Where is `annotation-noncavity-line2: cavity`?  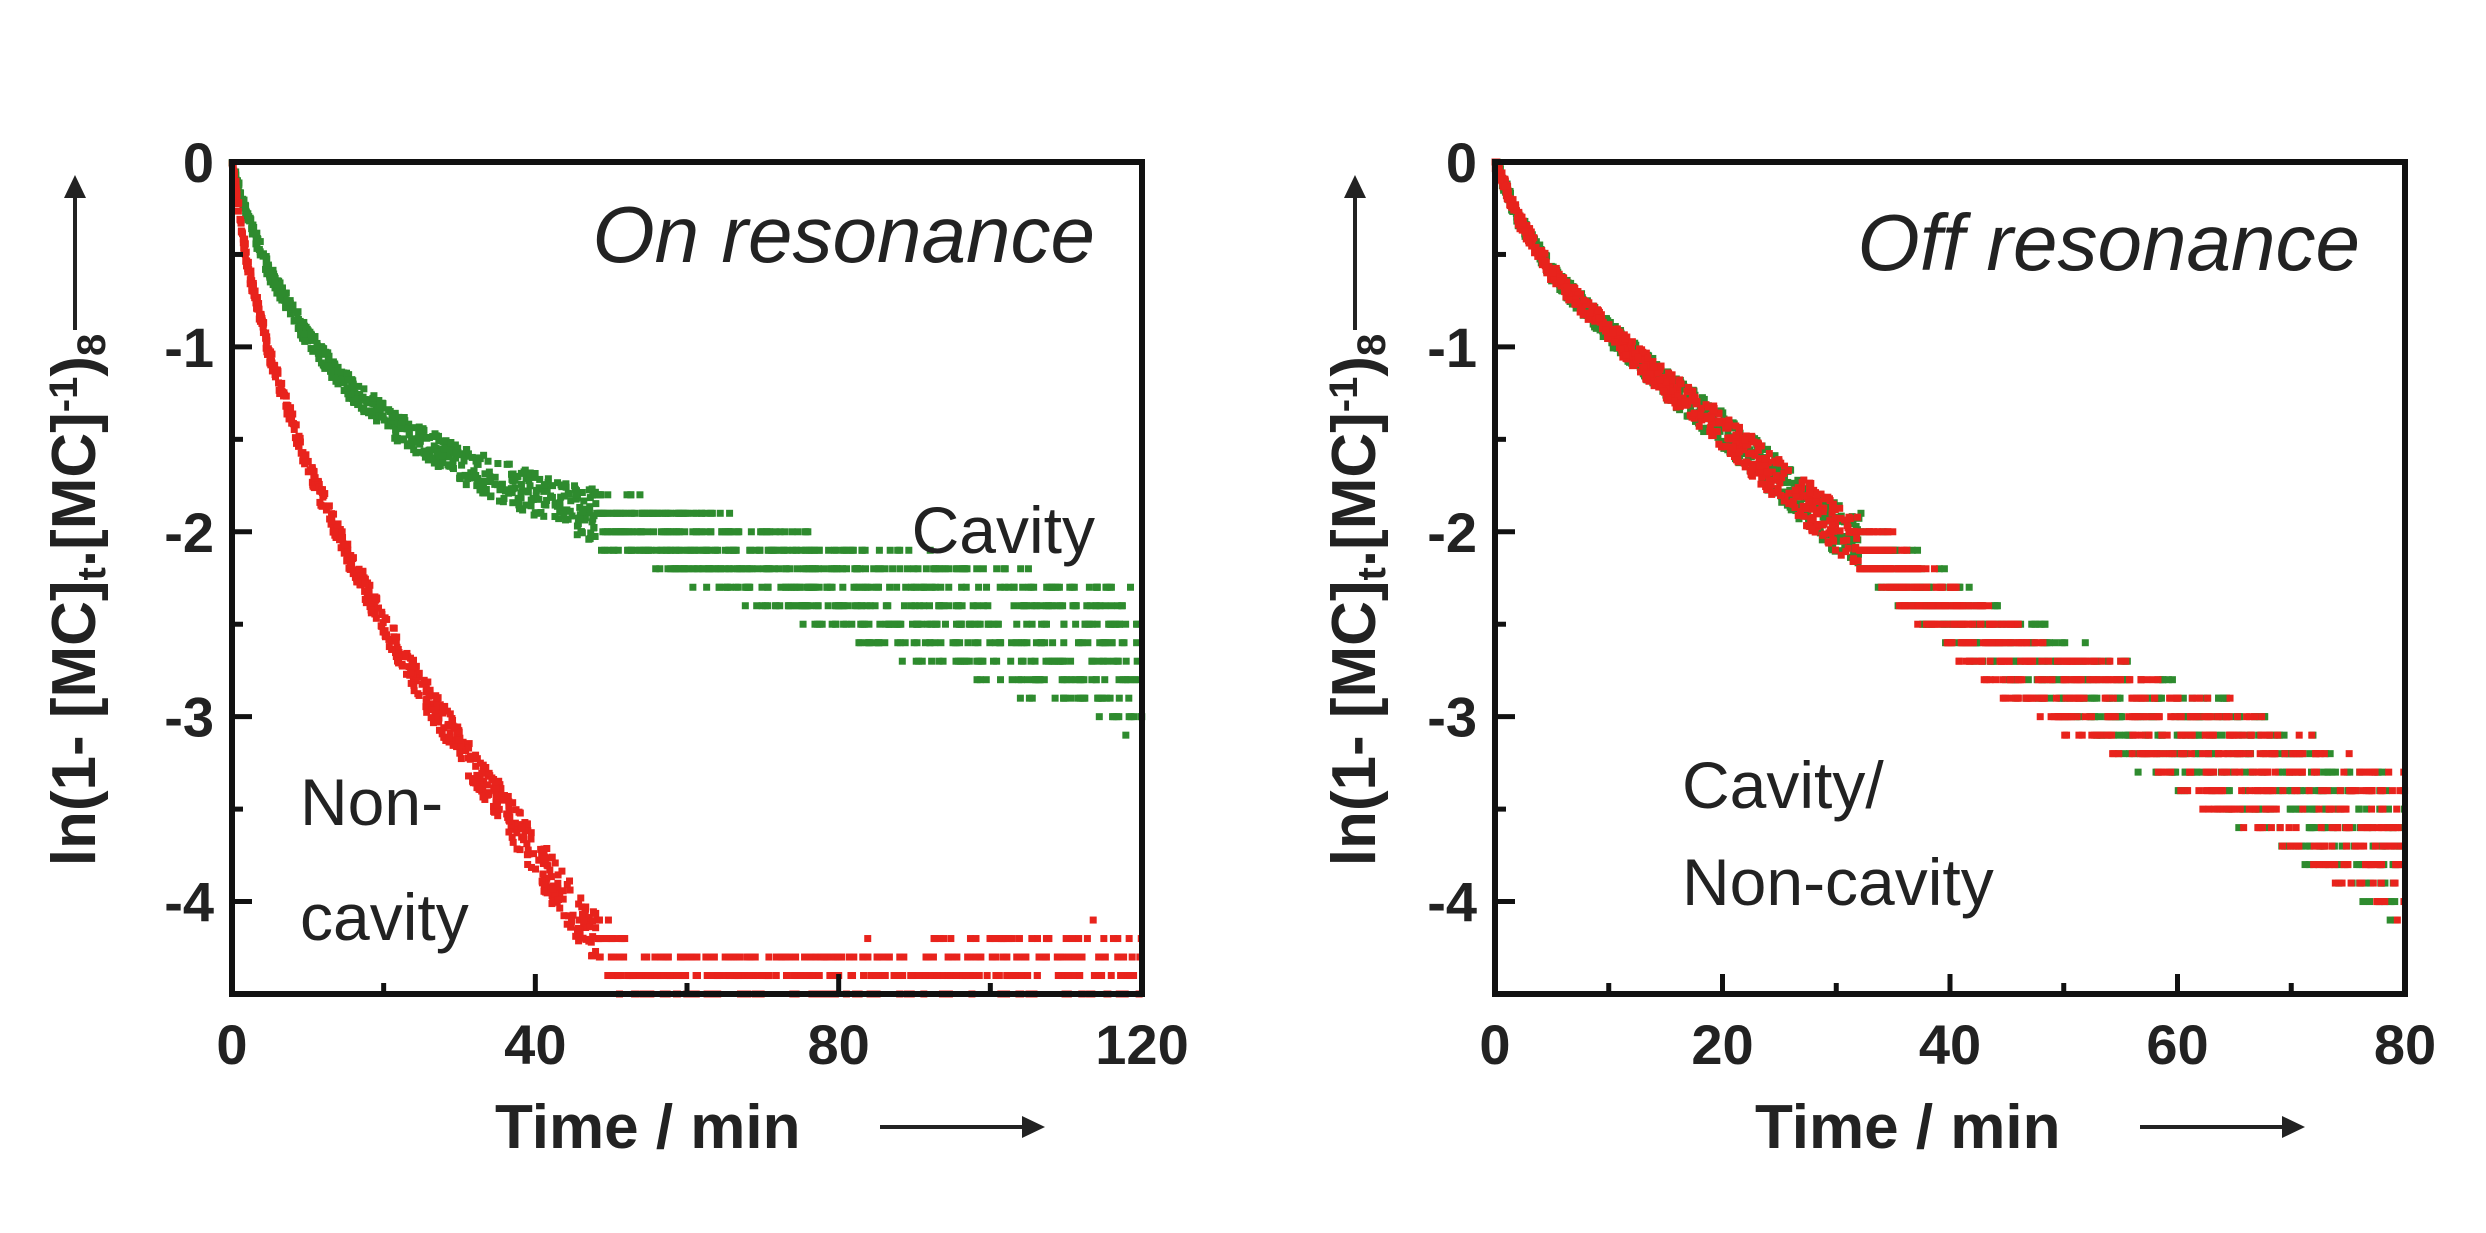 annotation-noncavity-line2: cavity is located at coordinates (384, 917).